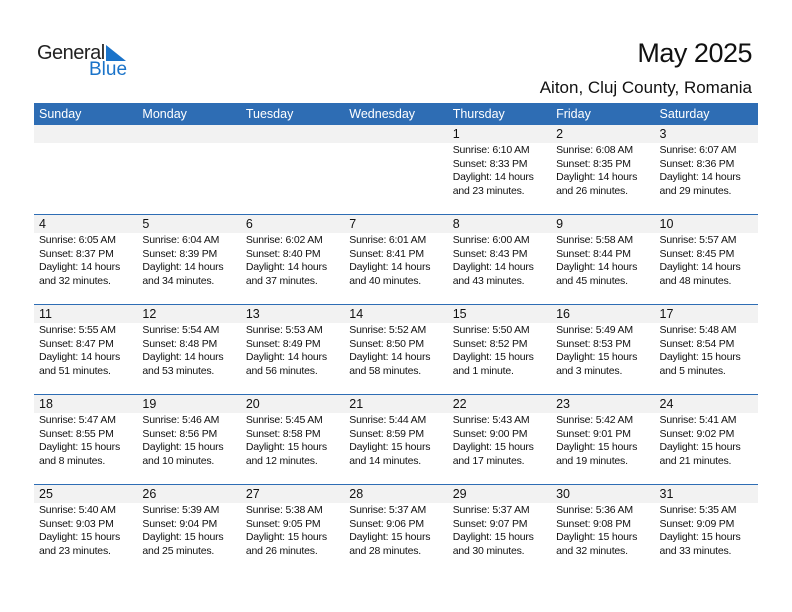  I want to click on sunrise-time: Sunrise: 5:39 AM, so click(181, 510).